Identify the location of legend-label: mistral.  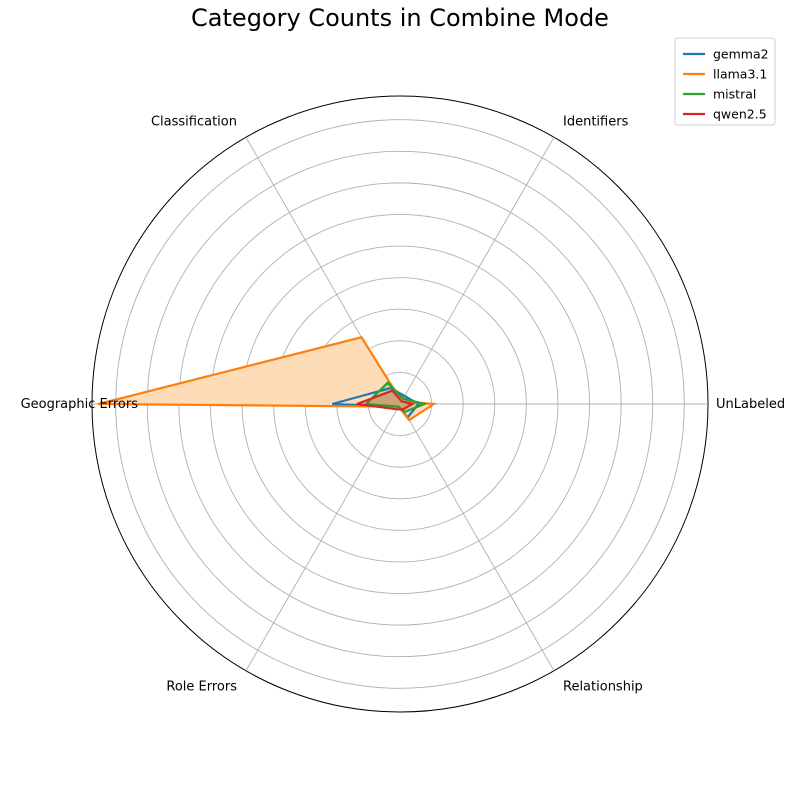
(734, 94).